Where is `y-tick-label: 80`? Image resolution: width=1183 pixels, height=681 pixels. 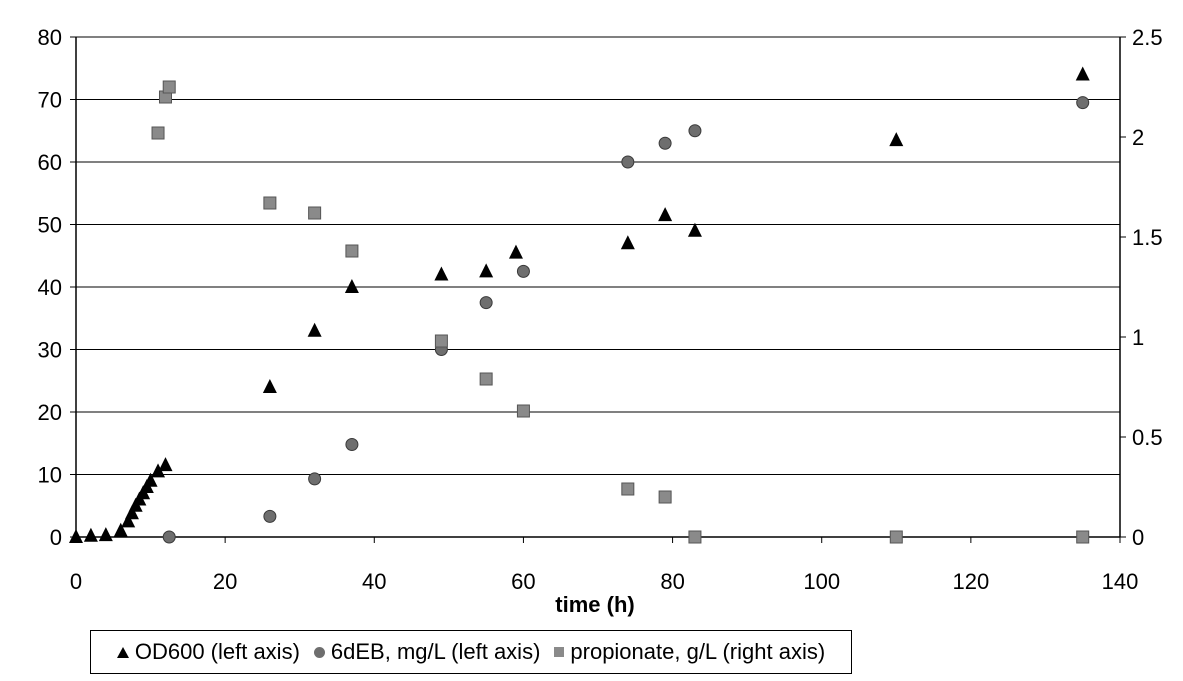
y-tick-label: 80 is located at coordinates (50, 37).